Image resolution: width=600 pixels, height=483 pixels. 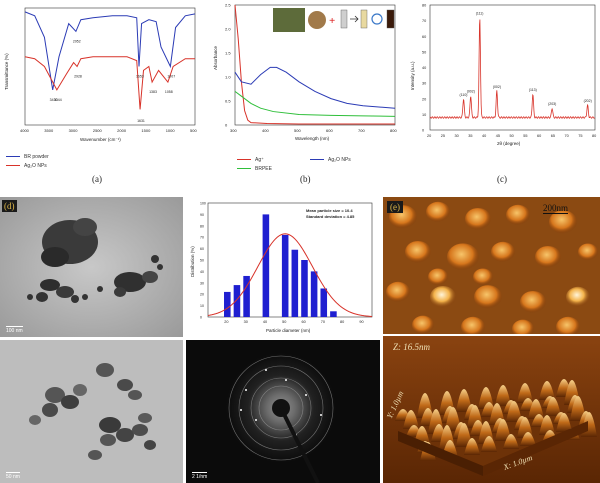 What do you see at coordinates (228, 5) in the screenshot?
I see `uvvis-ytick: 2.5` at bounding box center [228, 5].